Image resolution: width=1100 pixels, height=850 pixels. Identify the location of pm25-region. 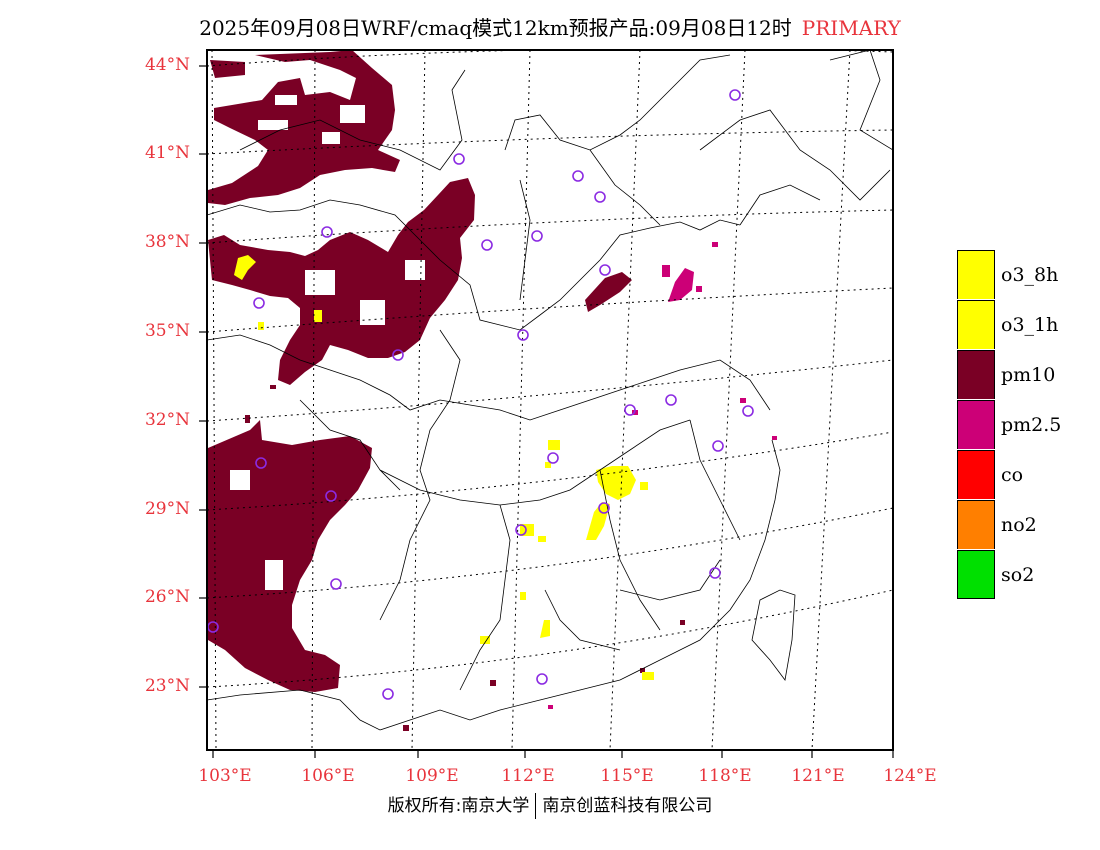
(662, 475).